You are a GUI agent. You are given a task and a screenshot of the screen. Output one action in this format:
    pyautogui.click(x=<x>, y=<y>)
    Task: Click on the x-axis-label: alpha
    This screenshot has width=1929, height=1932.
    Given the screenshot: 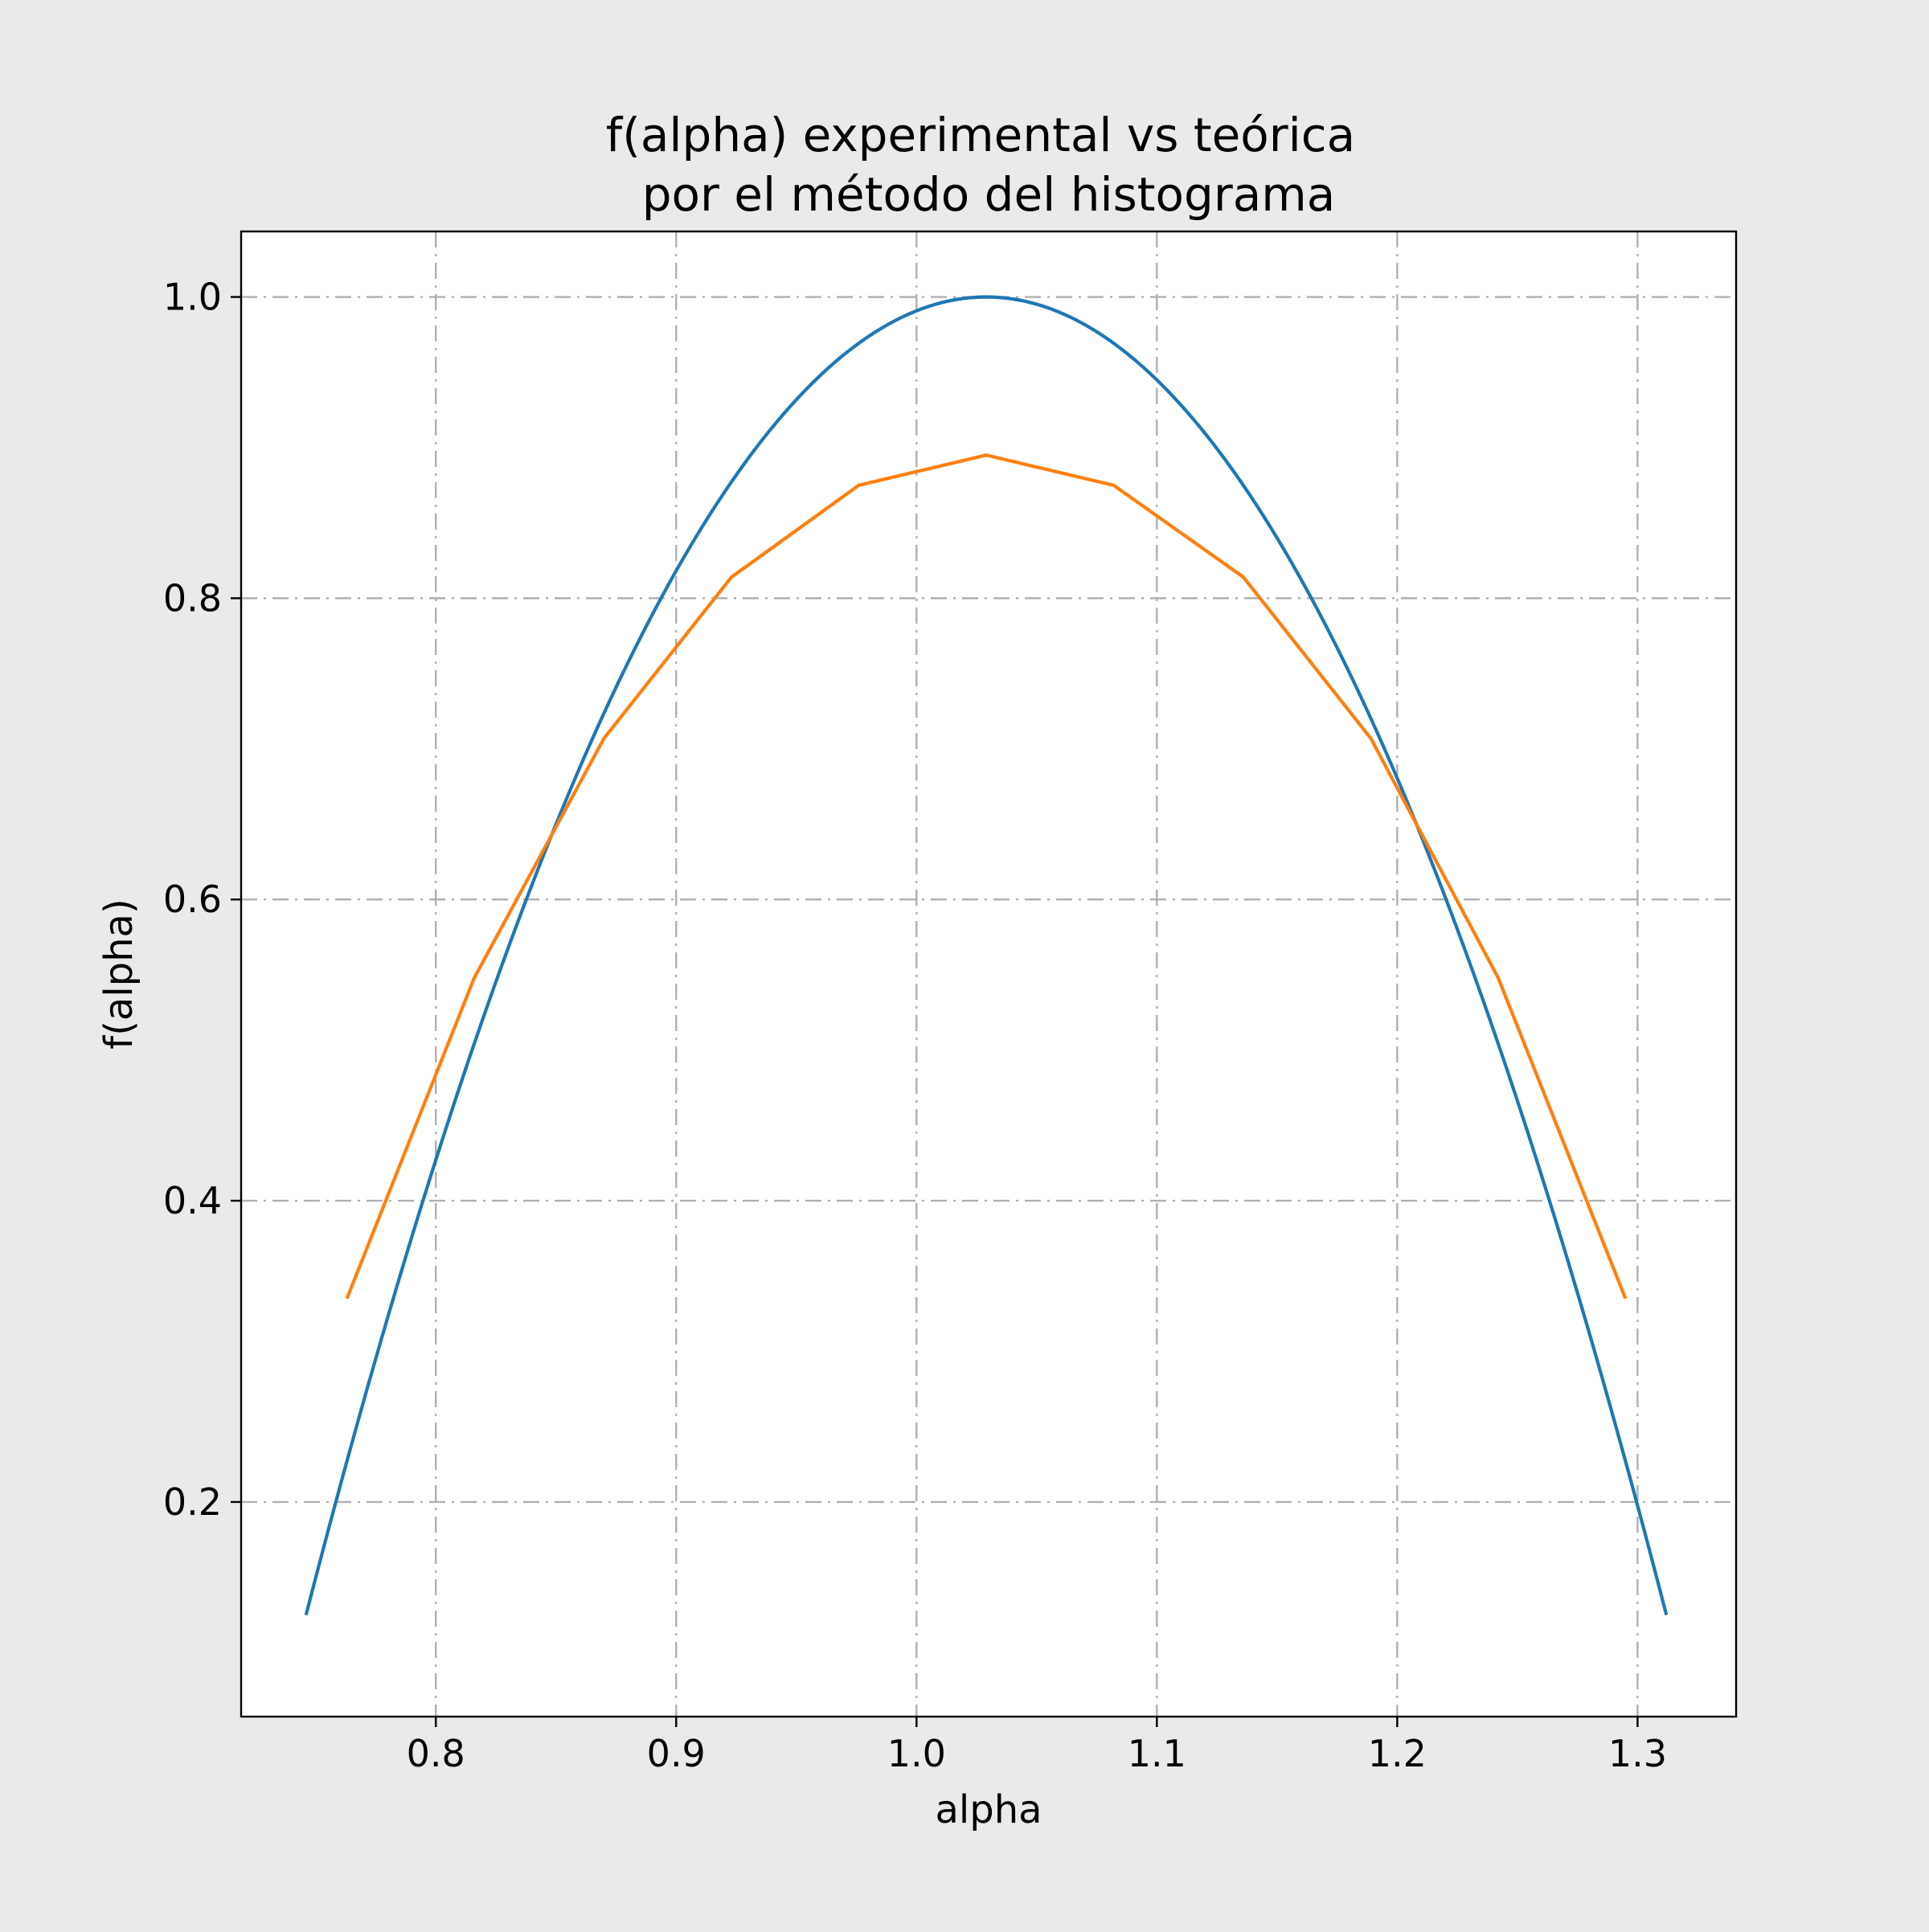 What is the action you would take?
    pyautogui.click(x=988, y=1809)
    